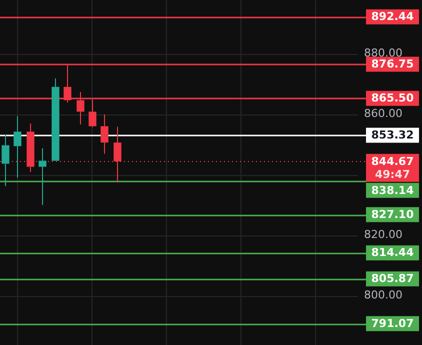 The width and height of the screenshot is (422, 345). What do you see at coordinates (383, 235) in the screenshot?
I see `y-tick-label: 820.00` at bounding box center [383, 235].